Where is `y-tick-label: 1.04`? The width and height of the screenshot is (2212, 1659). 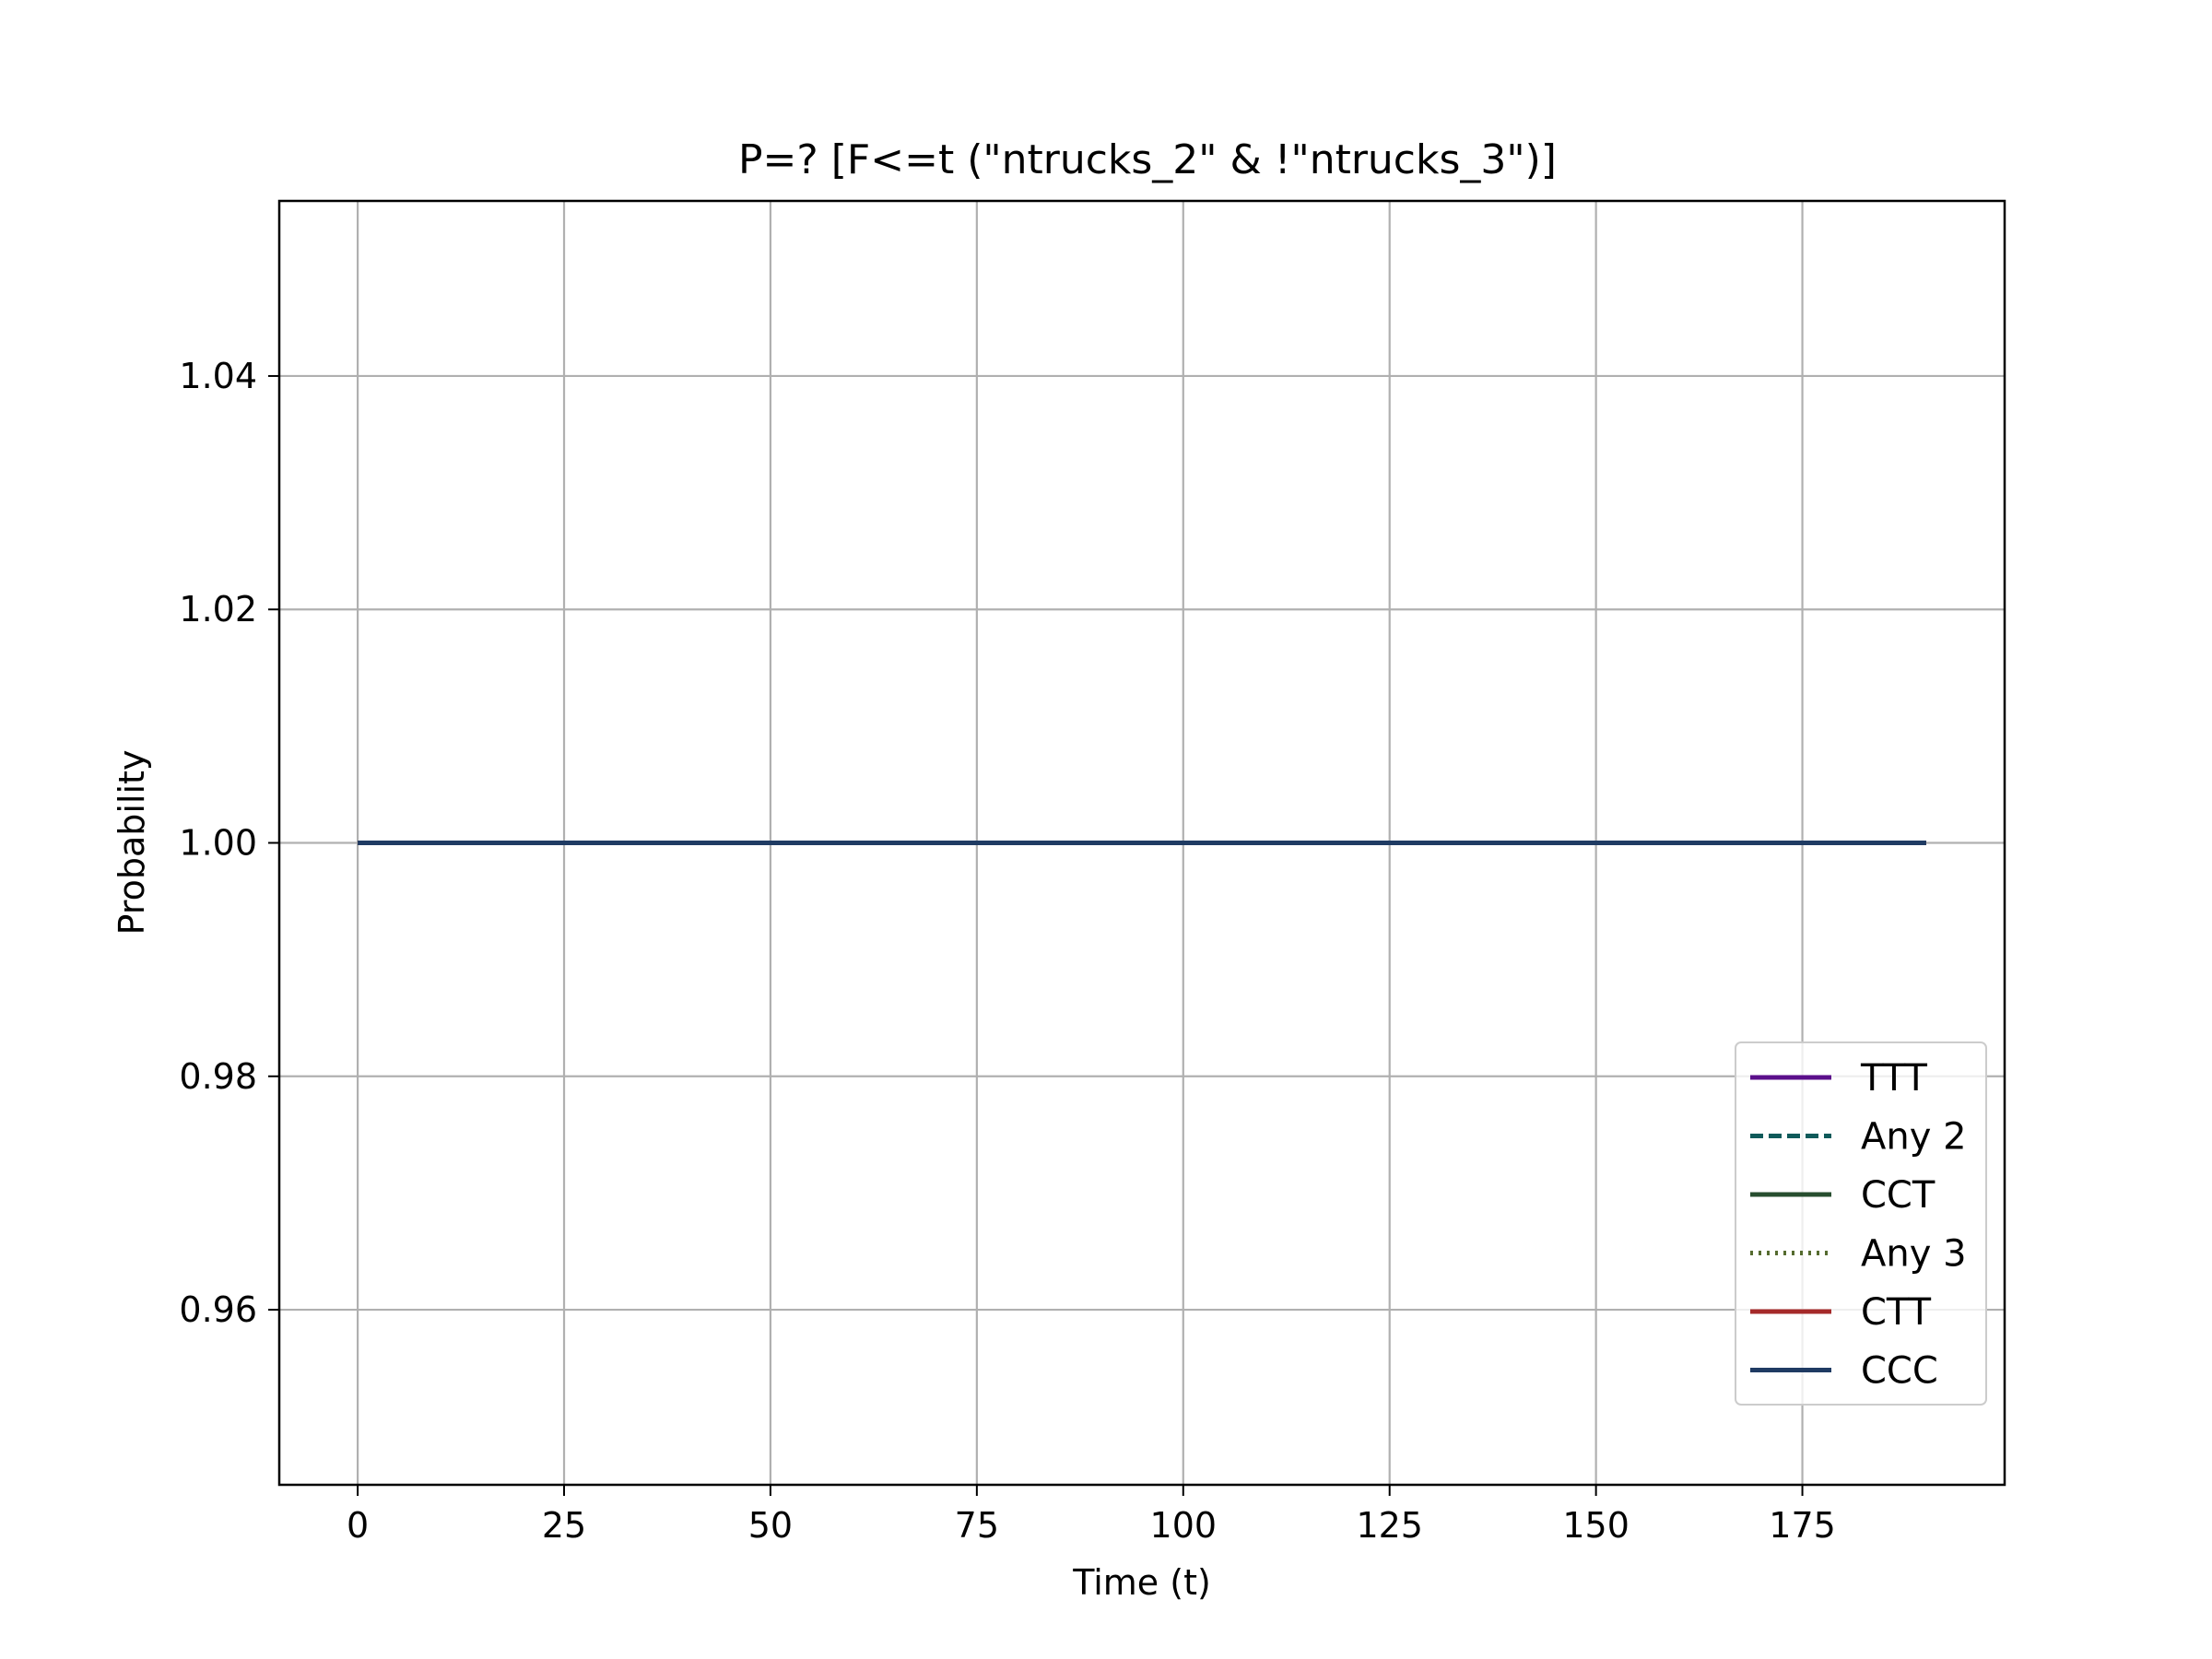 y-tick-label: 1.04 is located at coordinates (218, 376).